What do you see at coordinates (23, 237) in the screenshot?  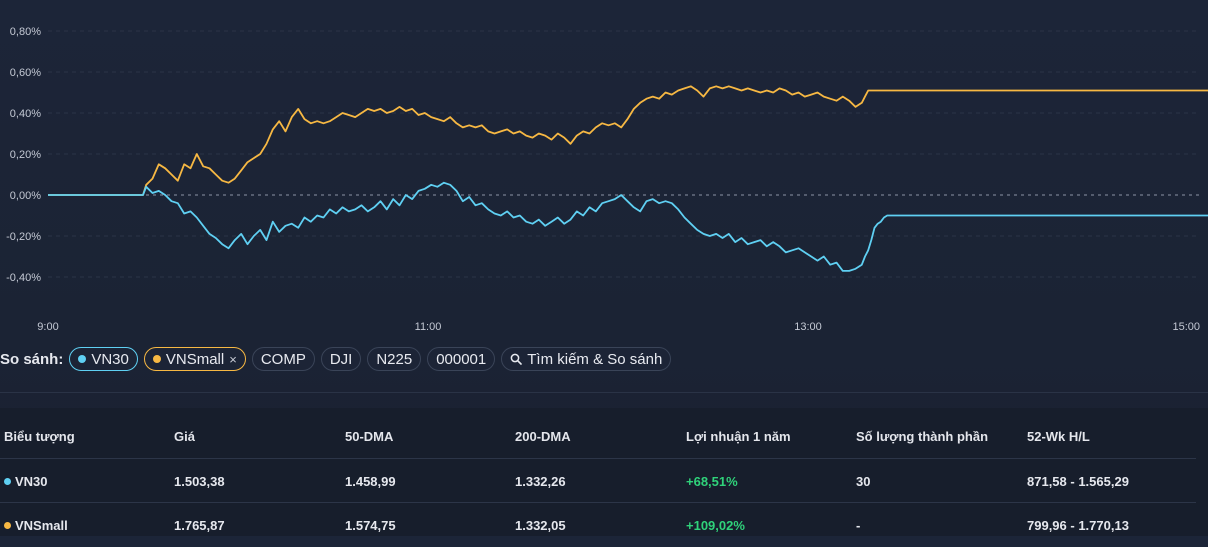 I see `y-tick-label: -0,20%` at bounding box center [23, 237].